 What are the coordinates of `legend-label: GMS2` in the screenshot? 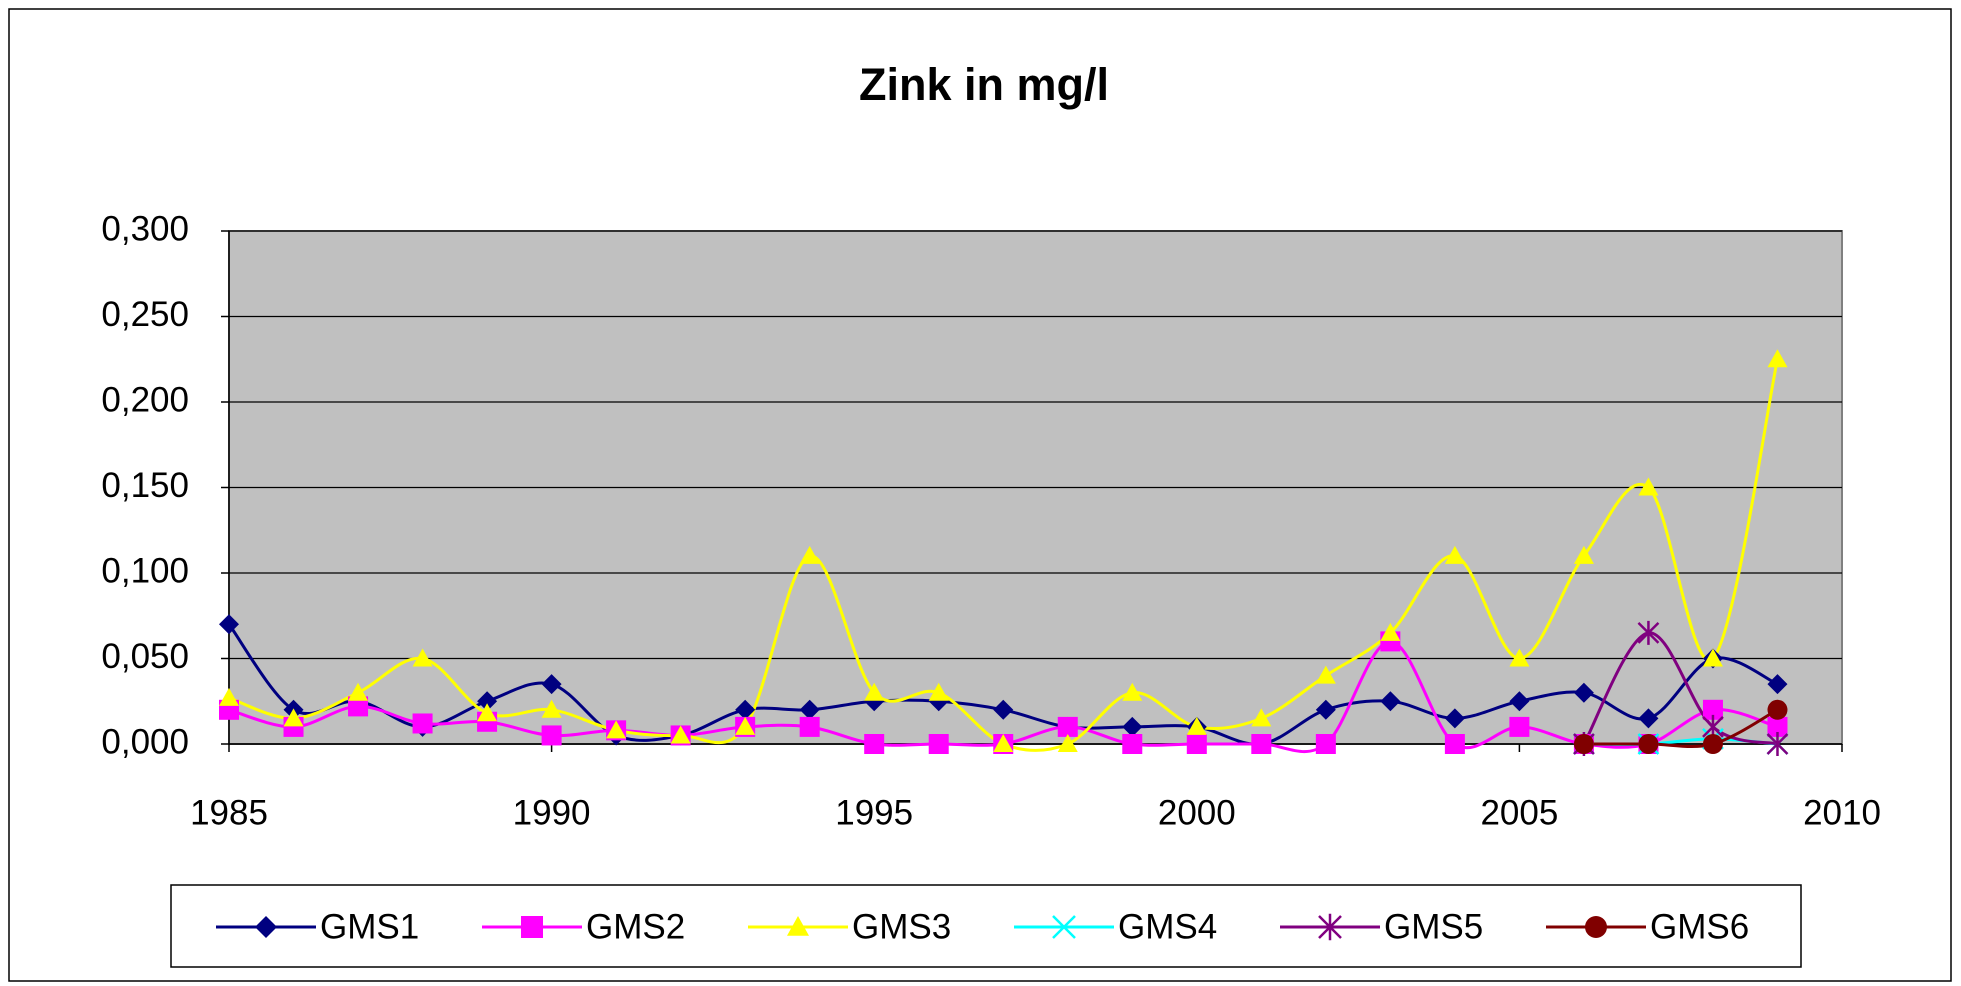 It's located at (635, 926).